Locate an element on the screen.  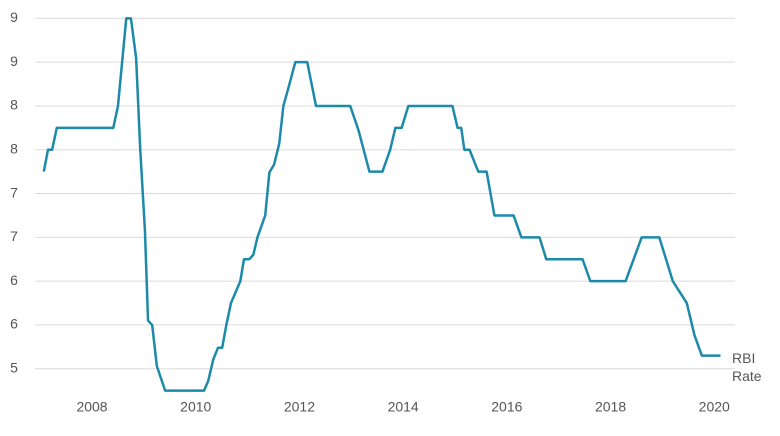
x-tick-label: 2020 is located at coordinates (714, 407).